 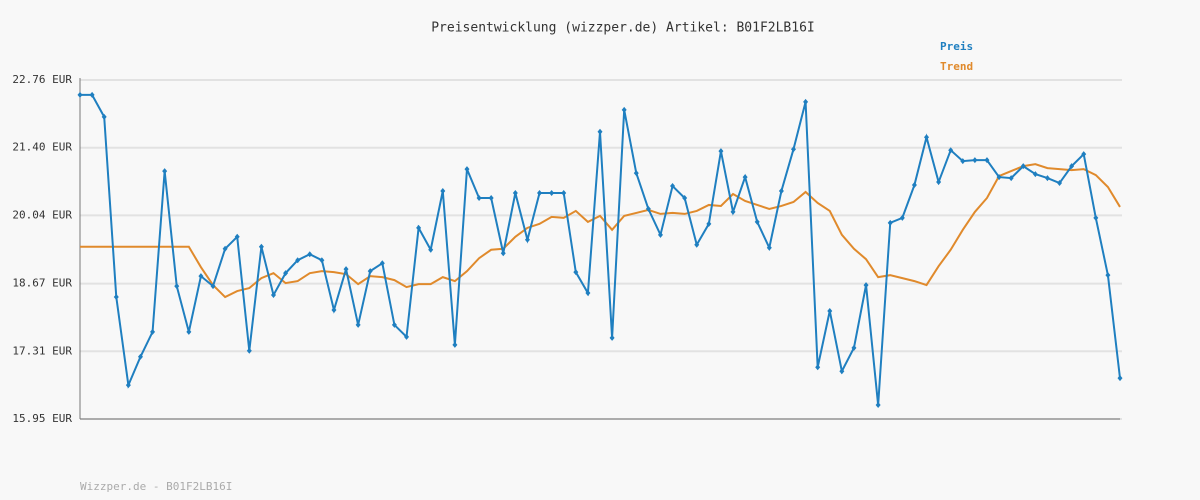 What do you see at coordinates (42, 214) in the screenshot?
I see `y-tick-label: 20.04 EUR` at bounding box center [42, 214].